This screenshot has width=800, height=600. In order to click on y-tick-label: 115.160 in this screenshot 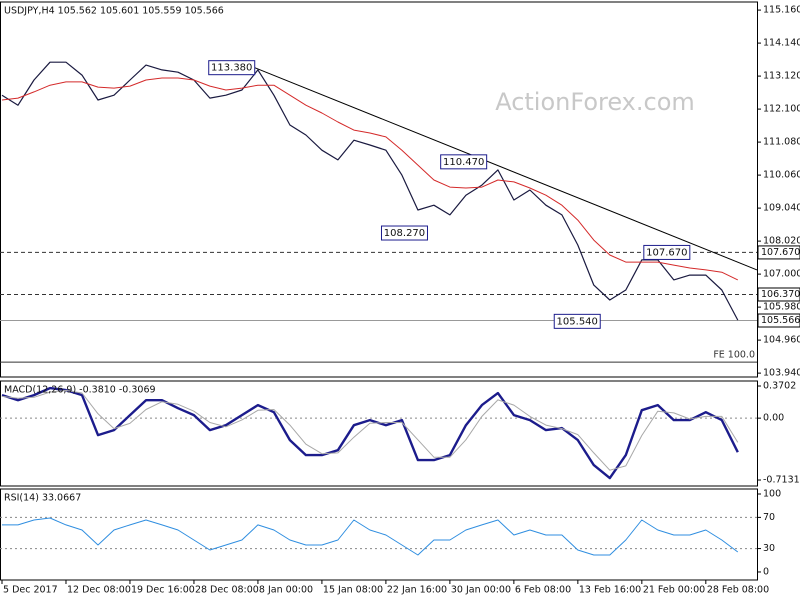, I will do `click(781, 10)`.